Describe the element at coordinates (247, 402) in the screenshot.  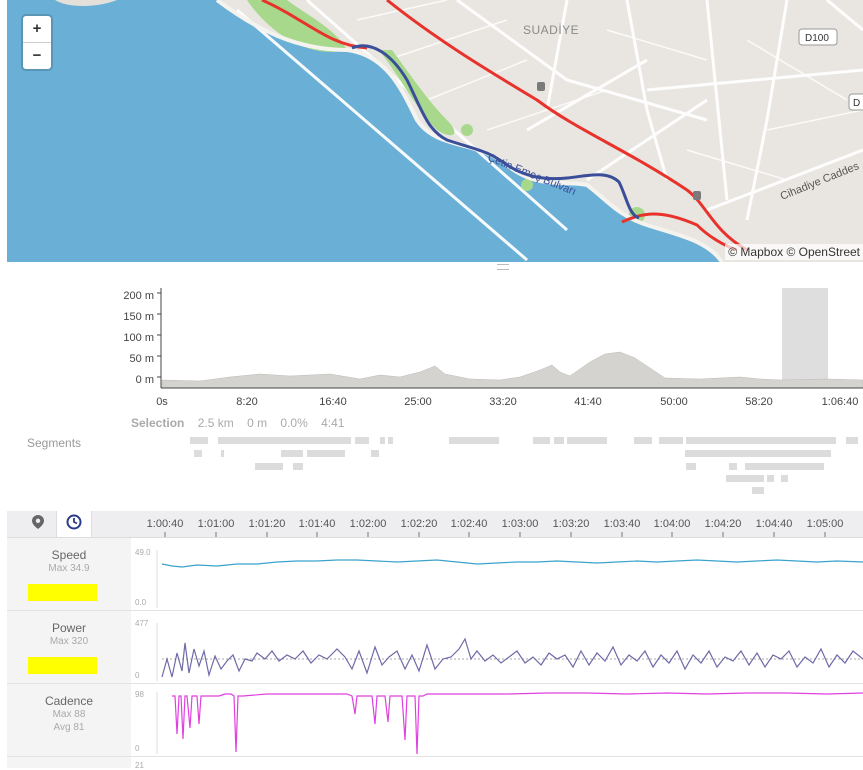
I see `elevation-x-tick: 8:20` at that location.